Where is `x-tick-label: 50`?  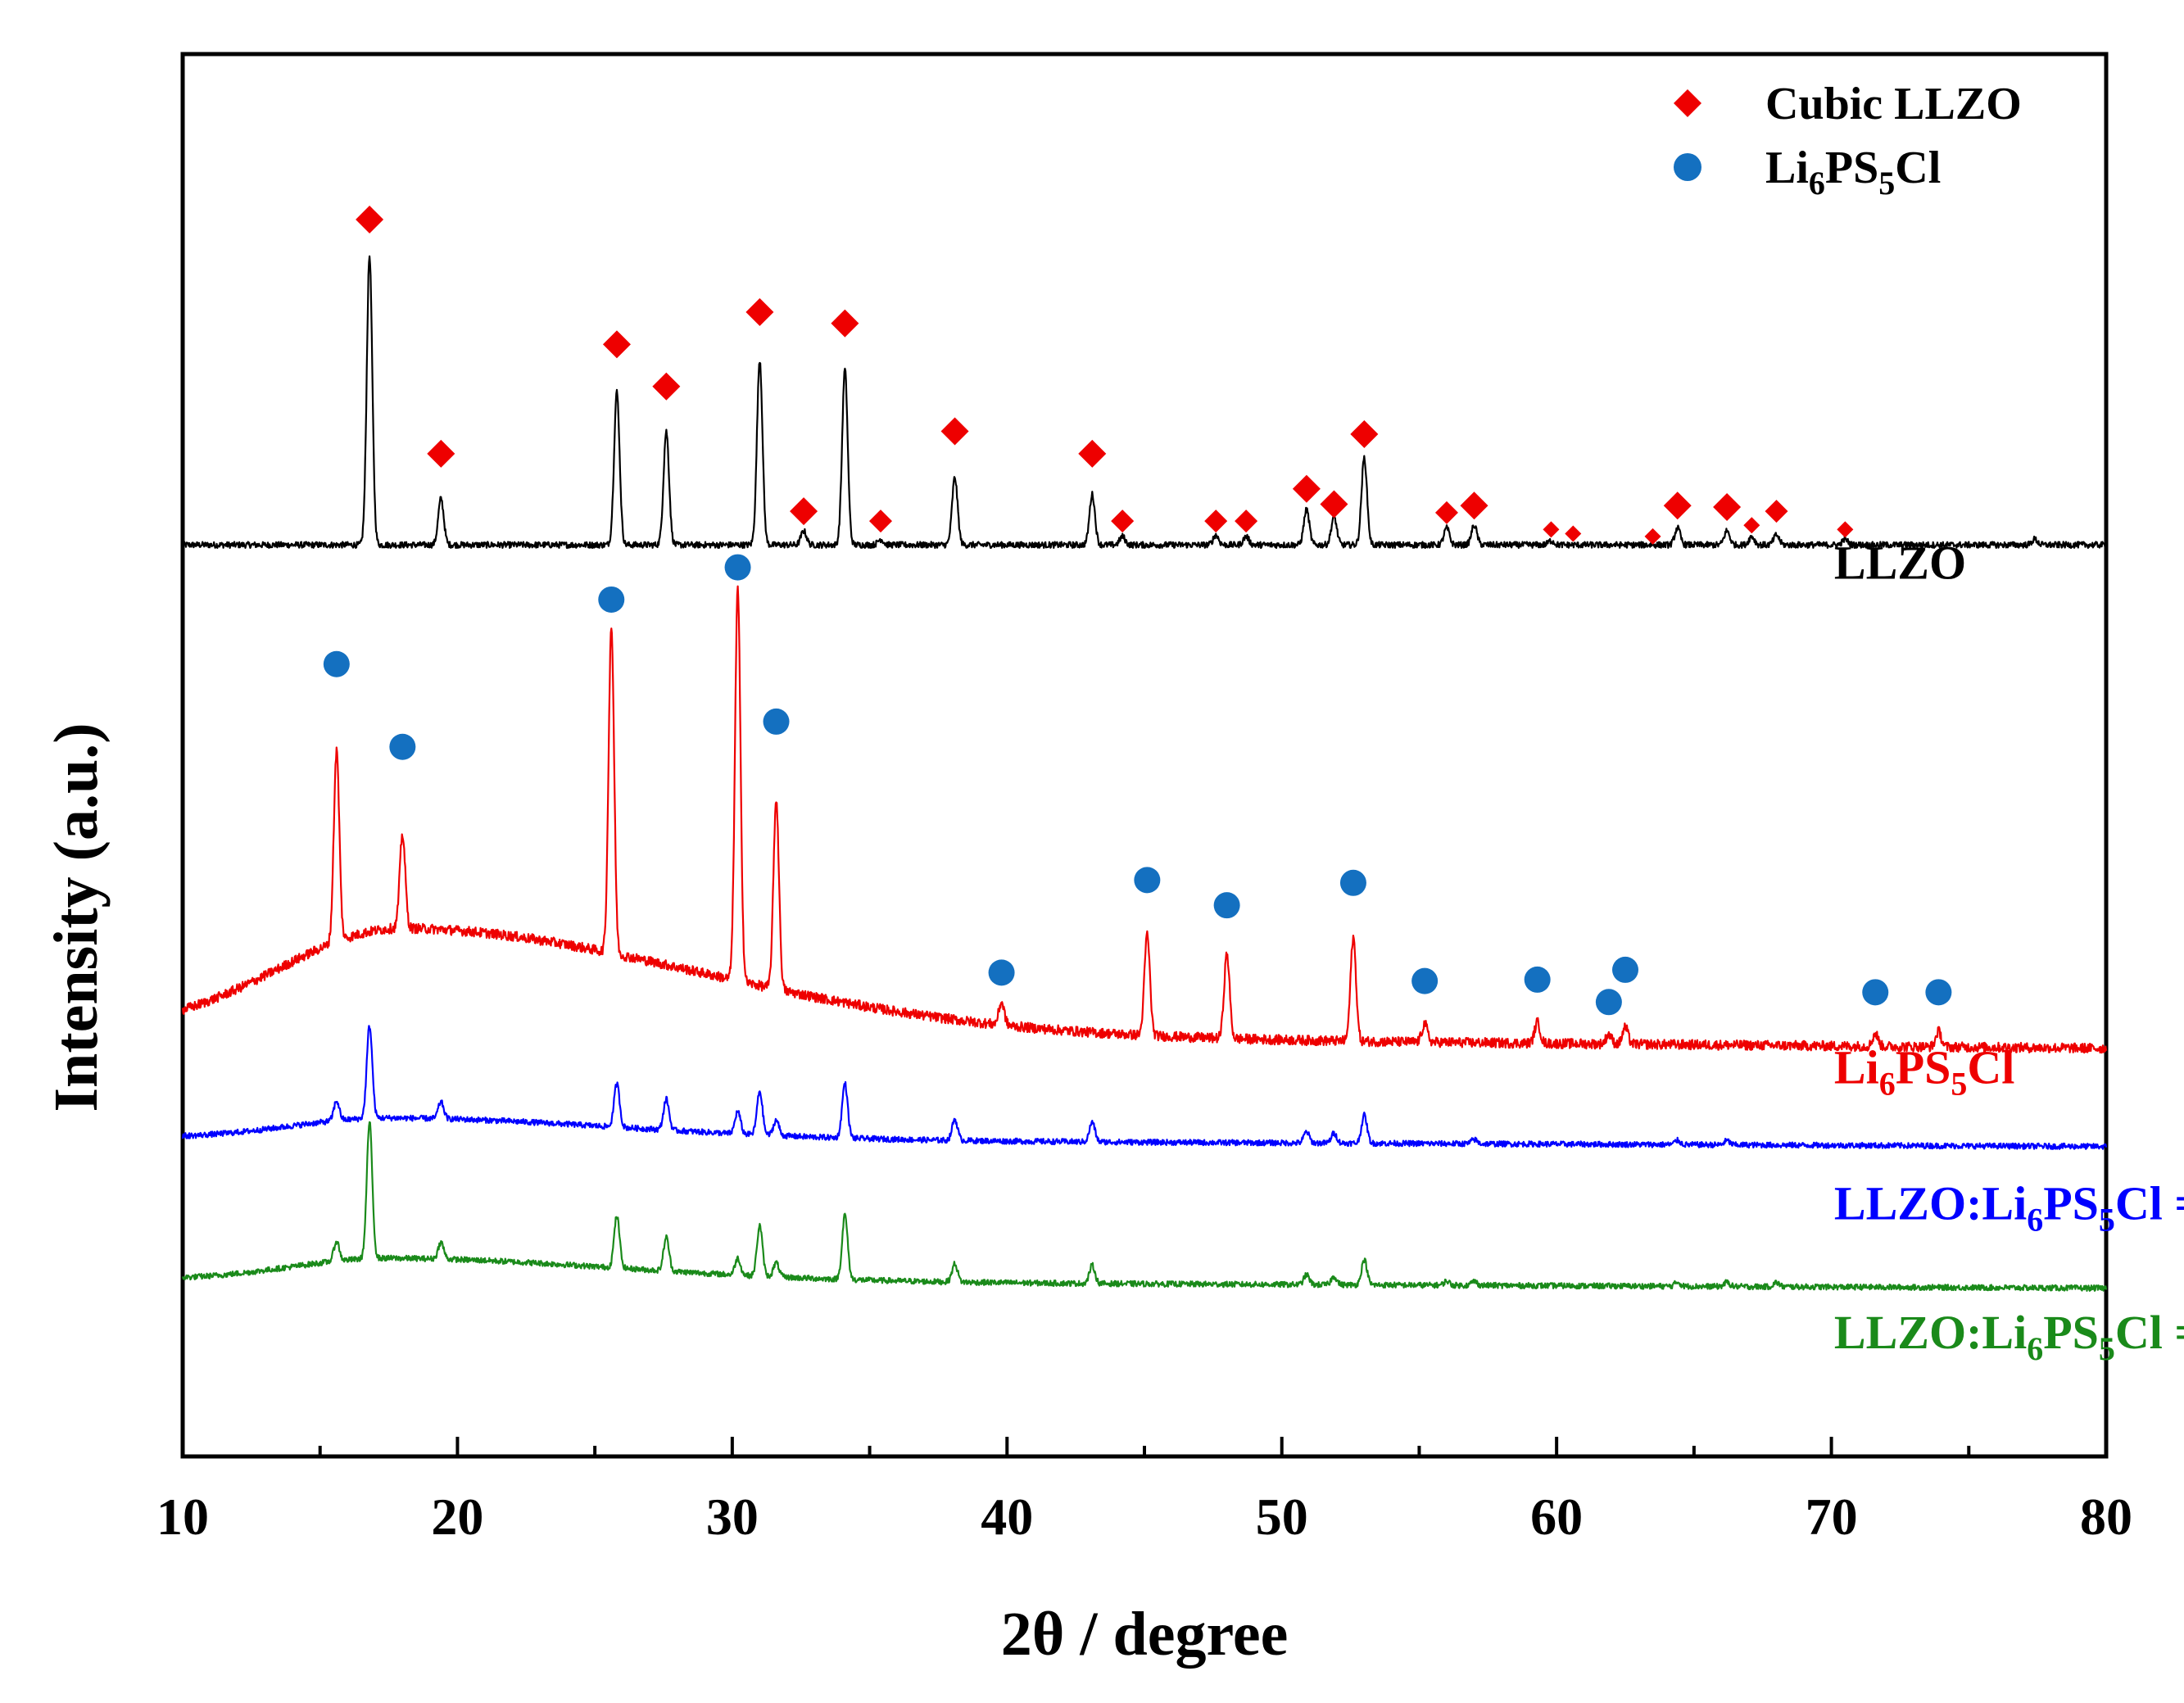
x-tick-label: 50 is located at coordinates (1282, 1517).